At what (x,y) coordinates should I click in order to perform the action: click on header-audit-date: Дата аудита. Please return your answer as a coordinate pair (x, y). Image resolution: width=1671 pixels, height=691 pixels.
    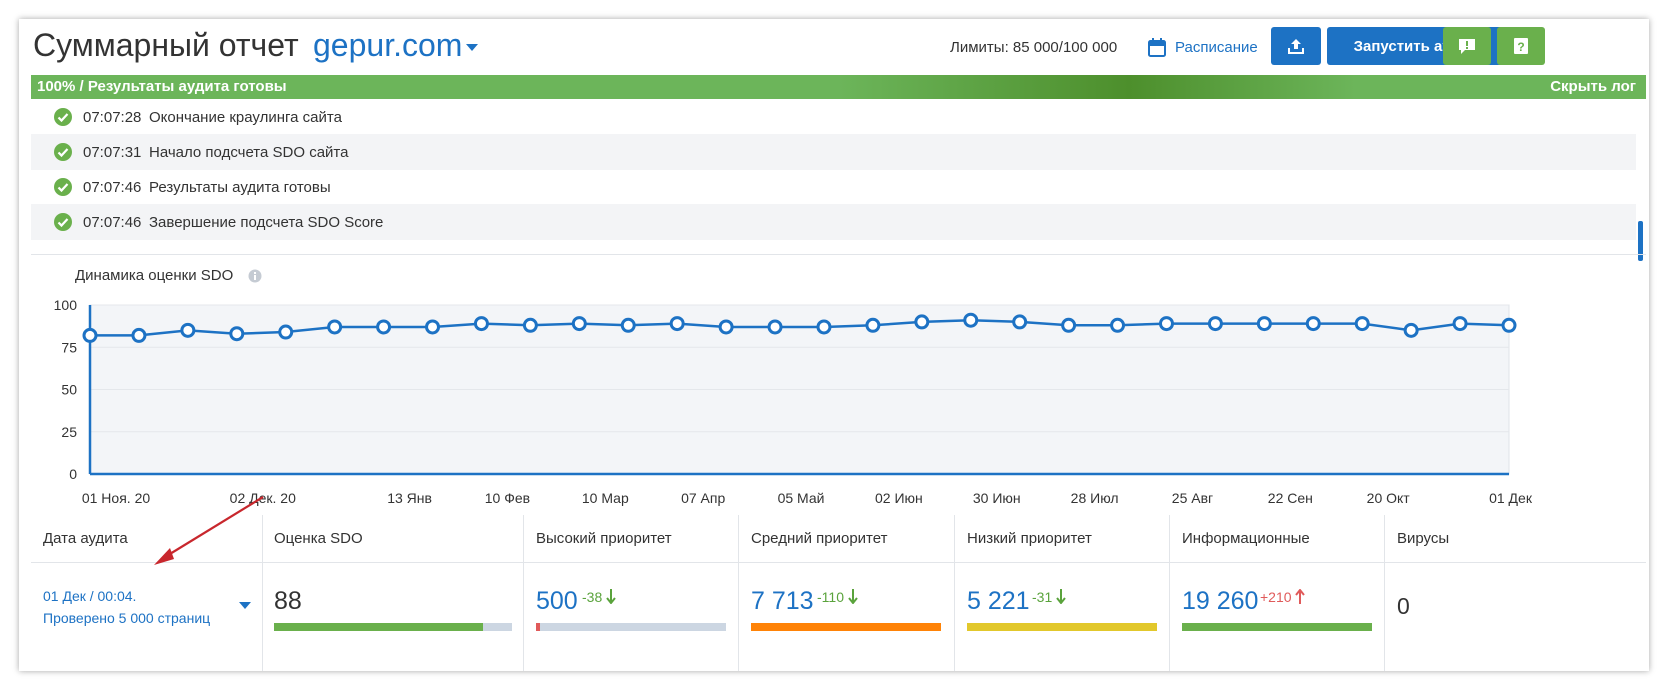
    Looking at the image, I should click on (85, 538).